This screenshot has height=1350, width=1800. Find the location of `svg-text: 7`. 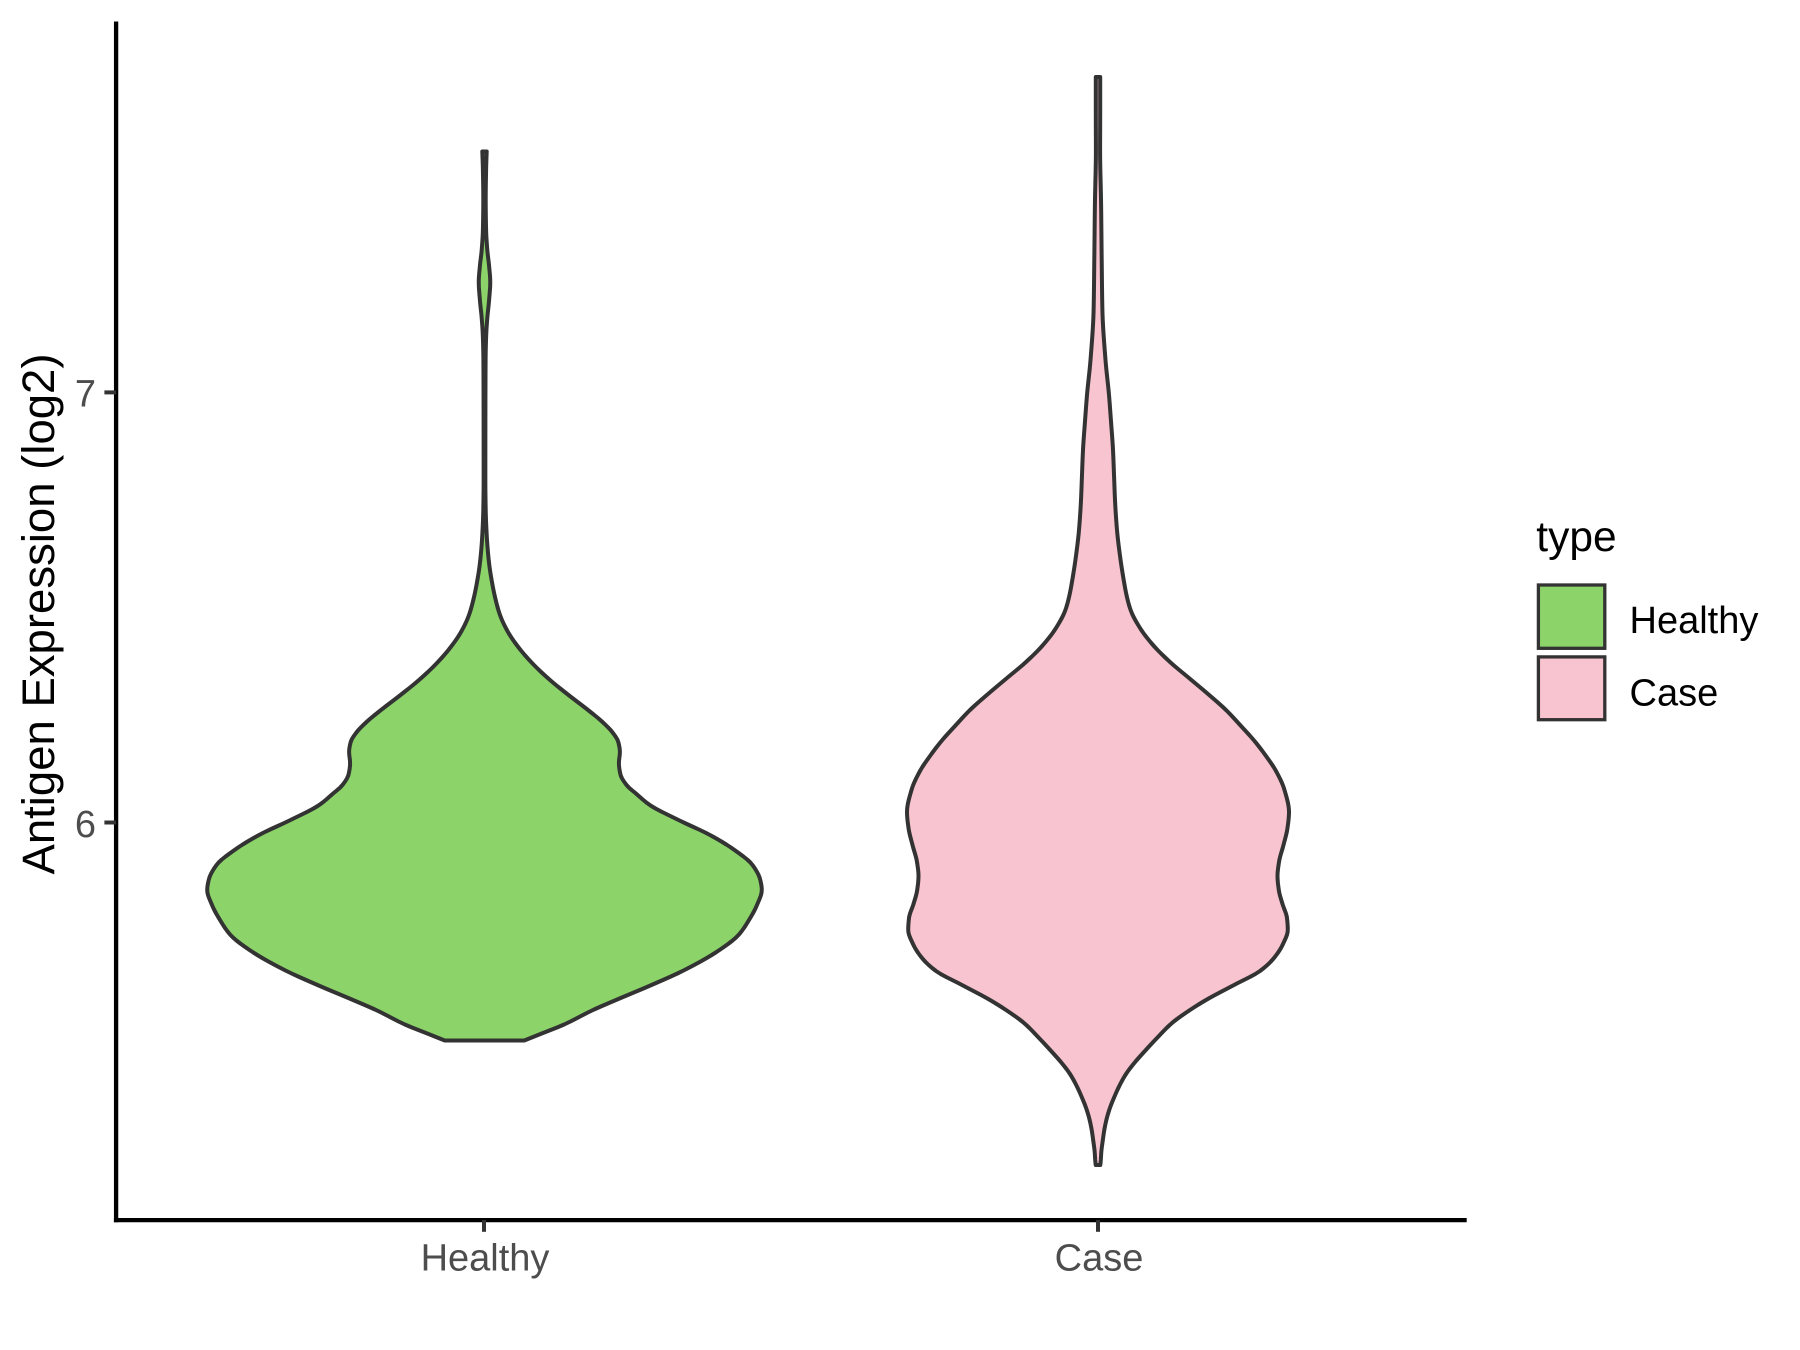

svg-text: 7 is located at coordinates (85, 394).